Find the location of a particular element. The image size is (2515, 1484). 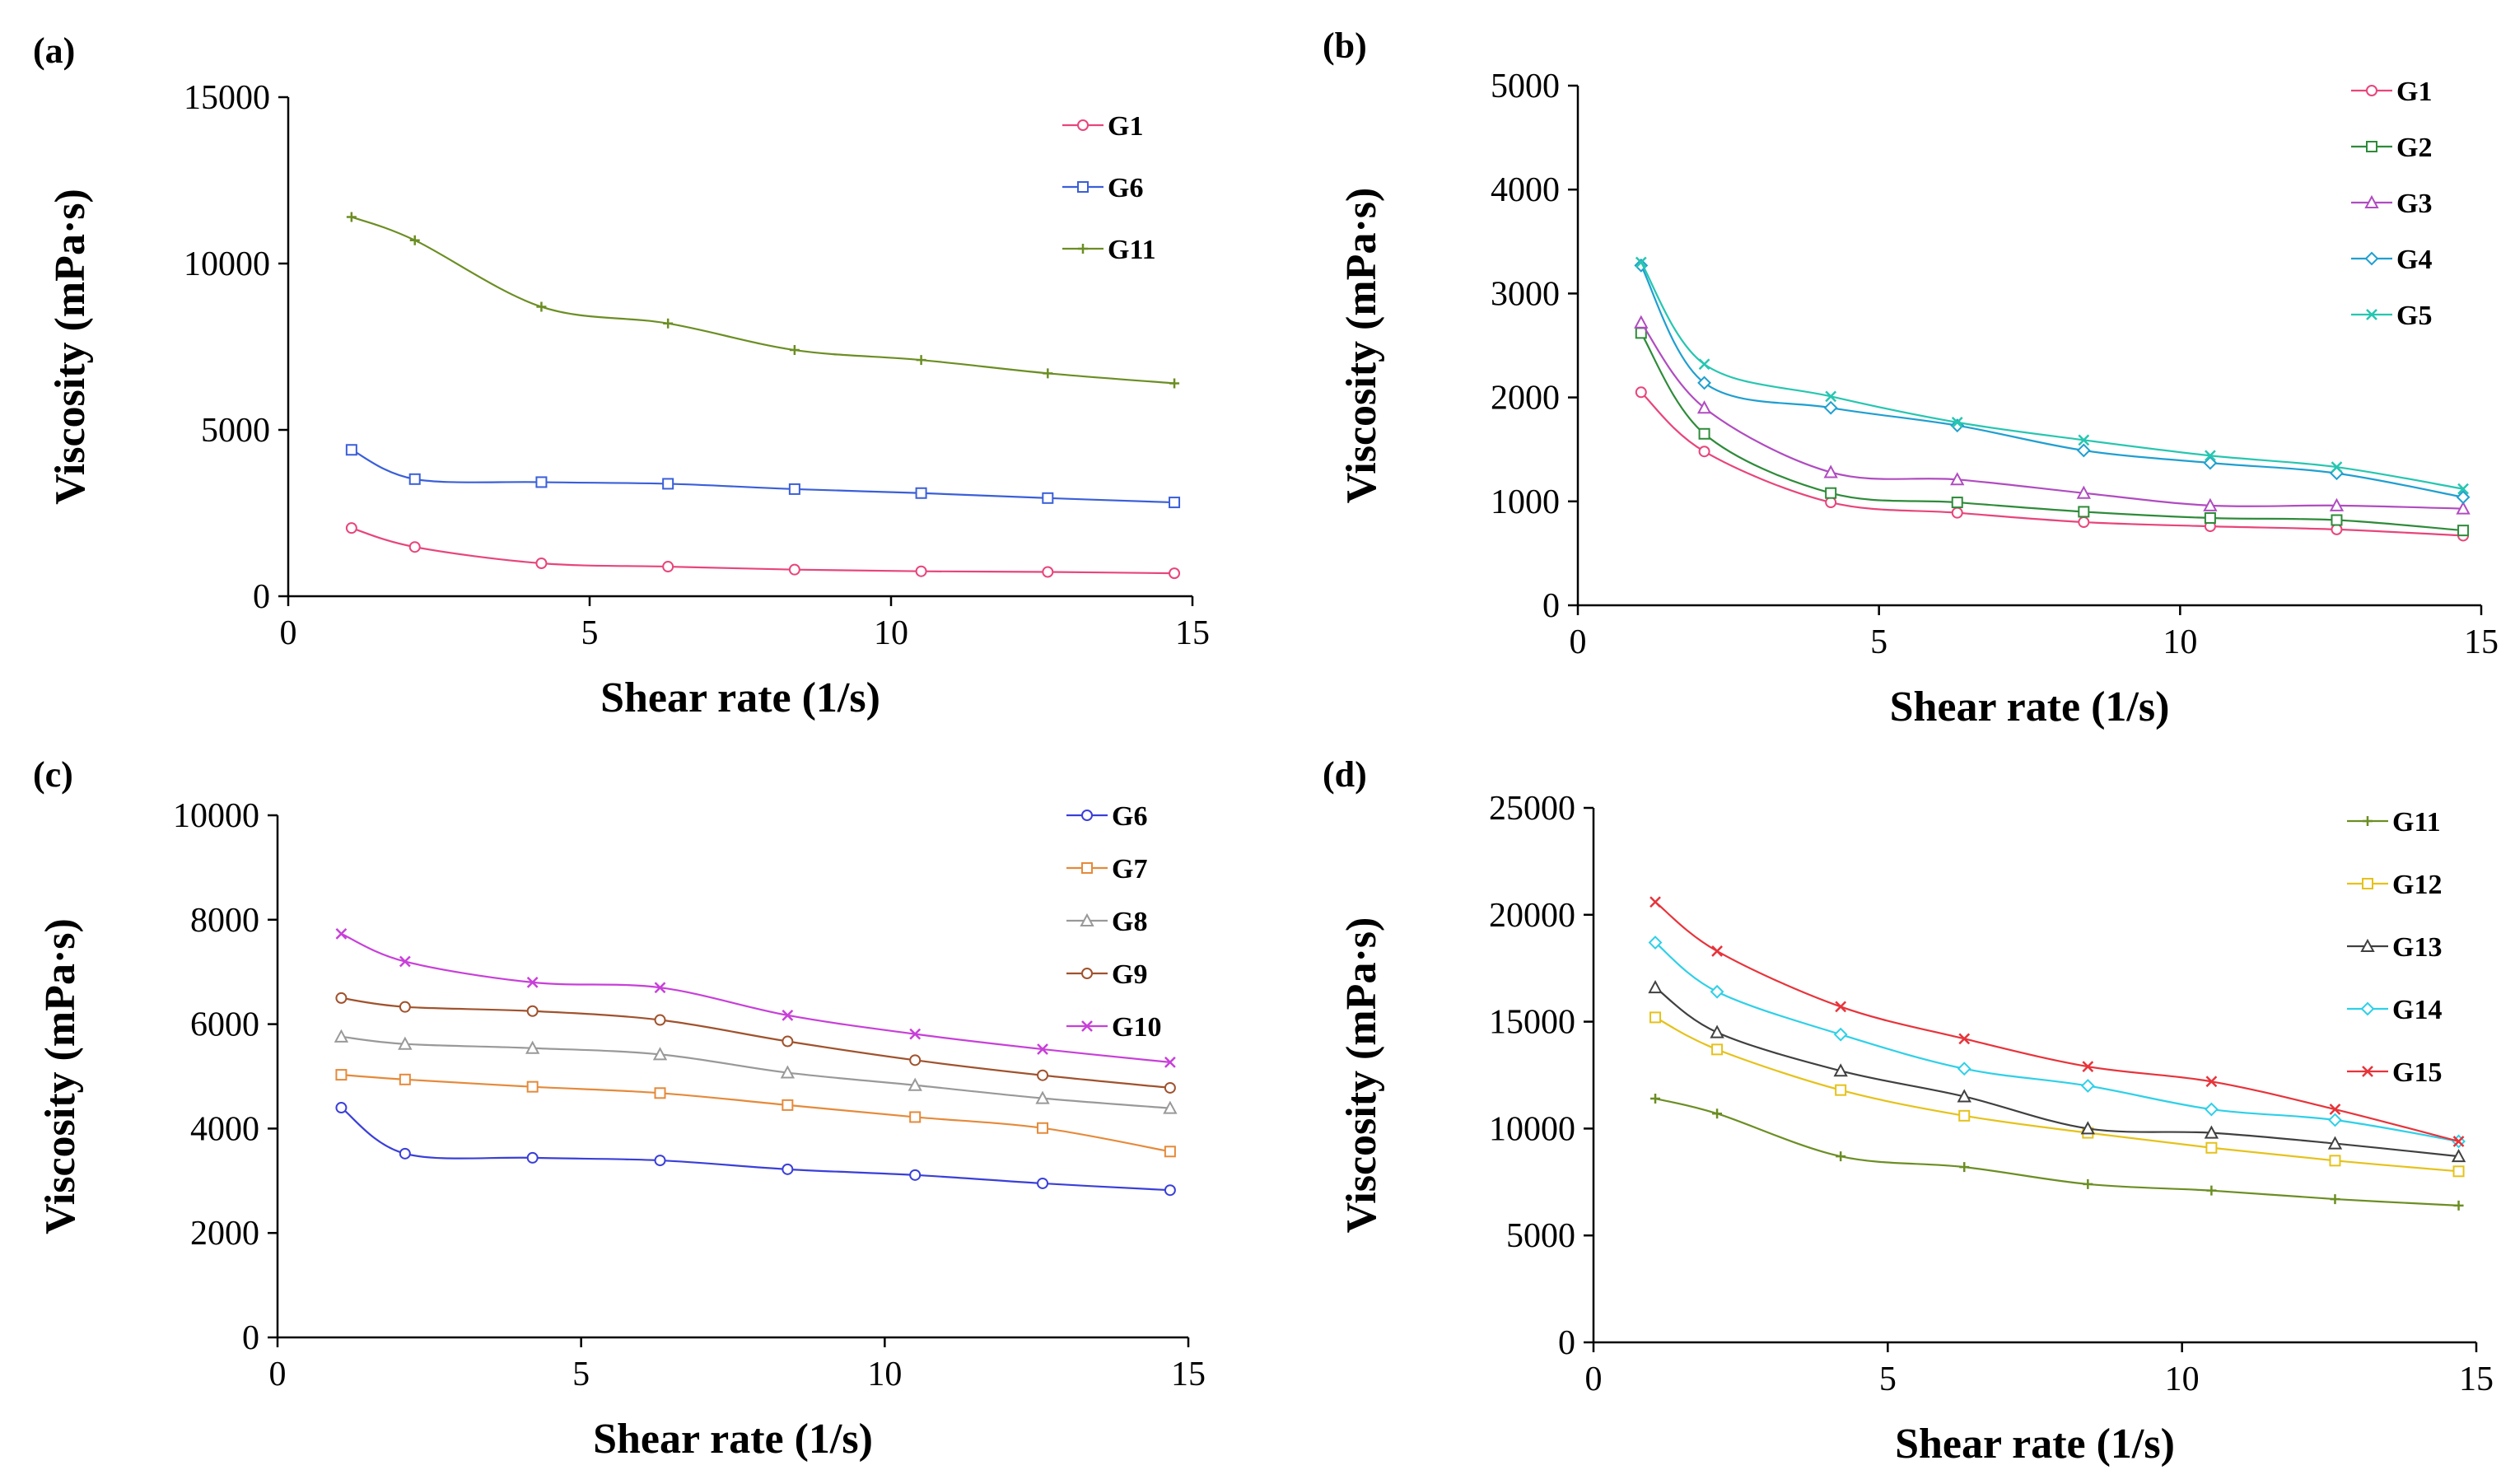

legend-item-g9: G9 is located at coordinates (1107, 974).